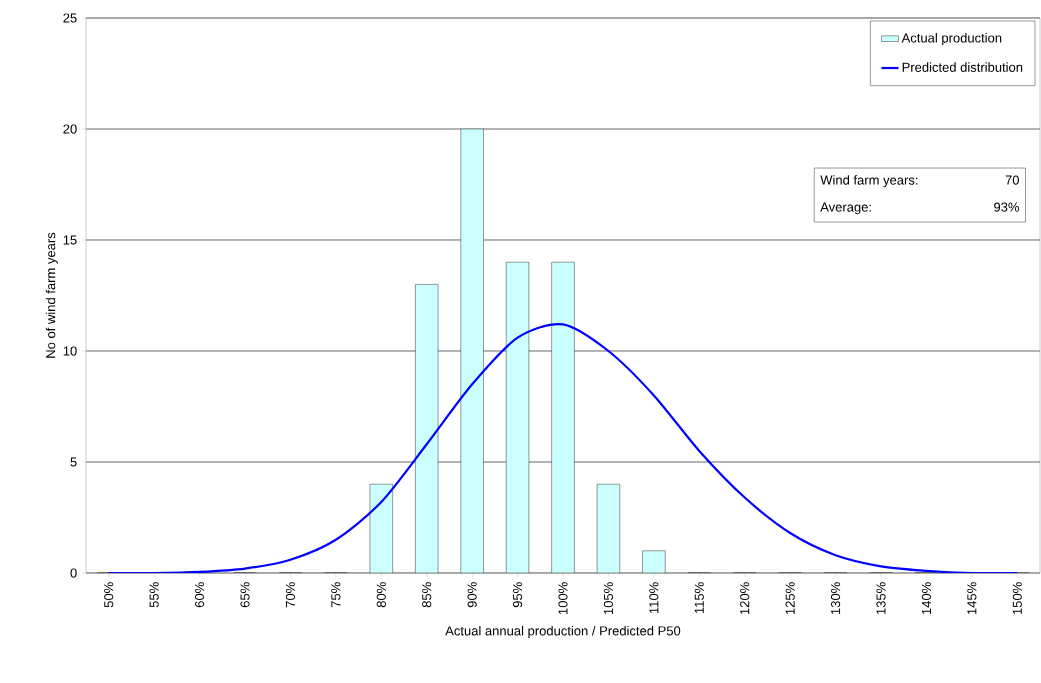  What do you see at coordinates (881, 598) in the screenshot?
I see `x-tick-label: 135%` at bounding box center [881, 598].